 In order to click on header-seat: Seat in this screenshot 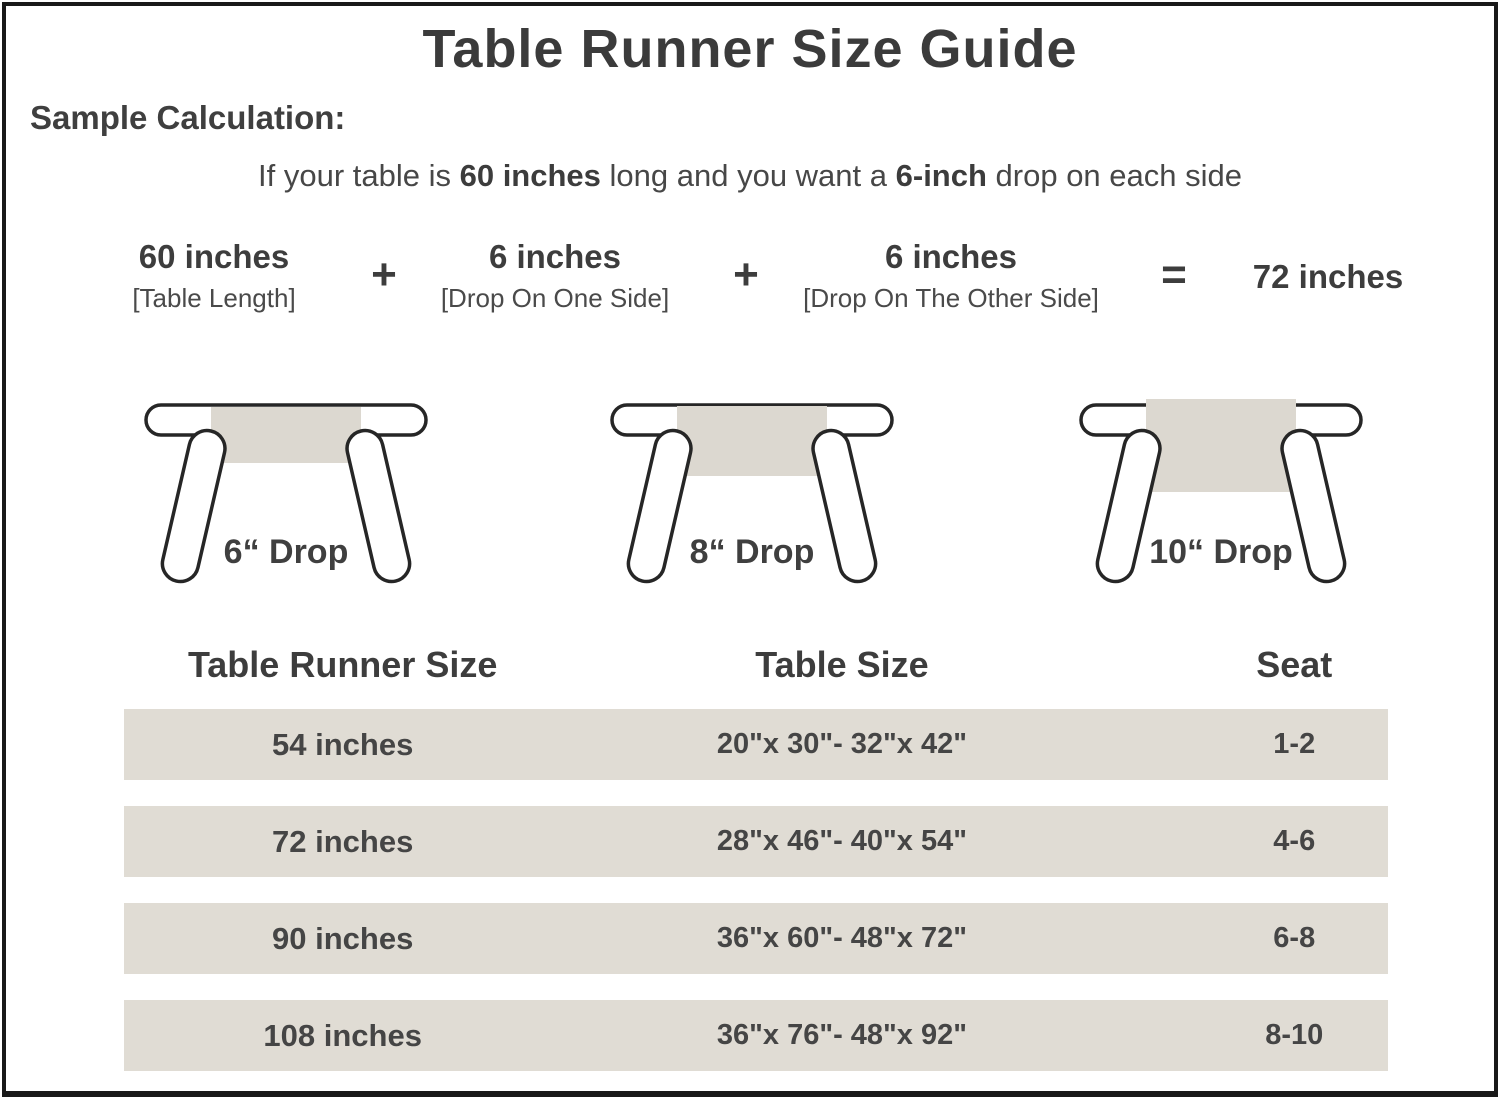, I will do `click(1294, 664)`.